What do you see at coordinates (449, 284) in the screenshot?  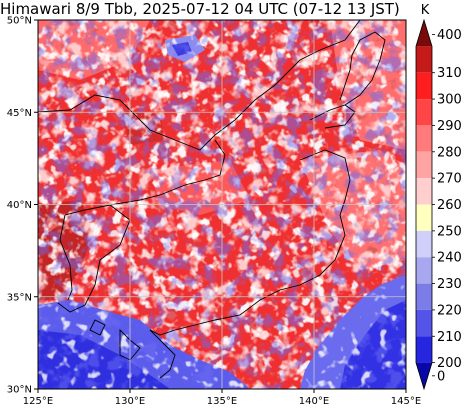 I see `colorbar-tick-label: 230` at bounding box center [449, 284].